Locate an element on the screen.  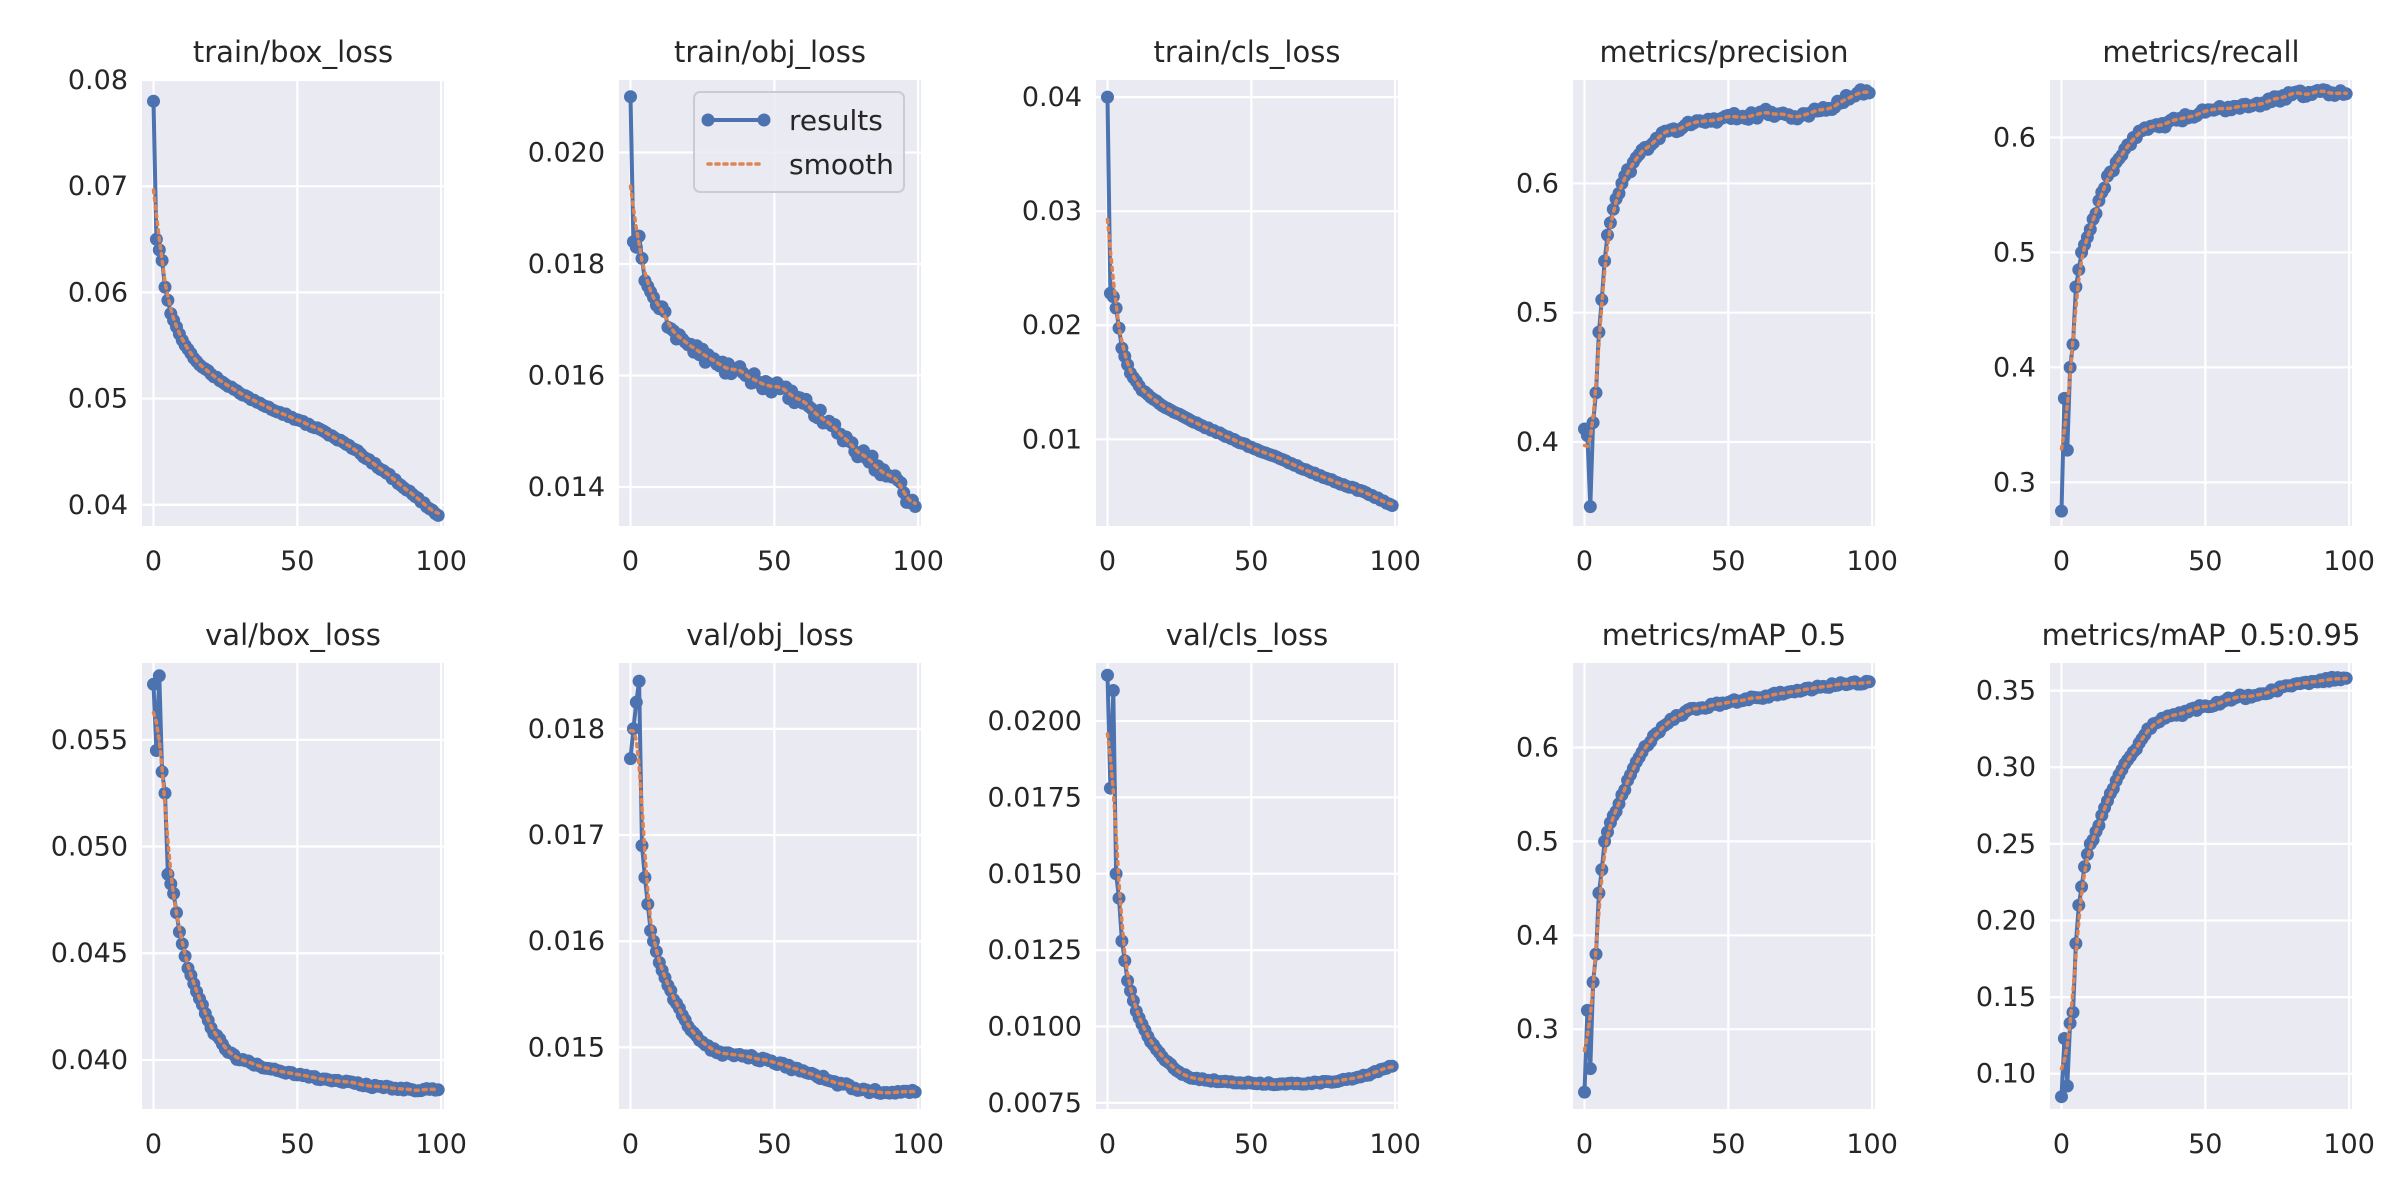
y-tick-label: 0.08 is located at coordinates (98, 80).